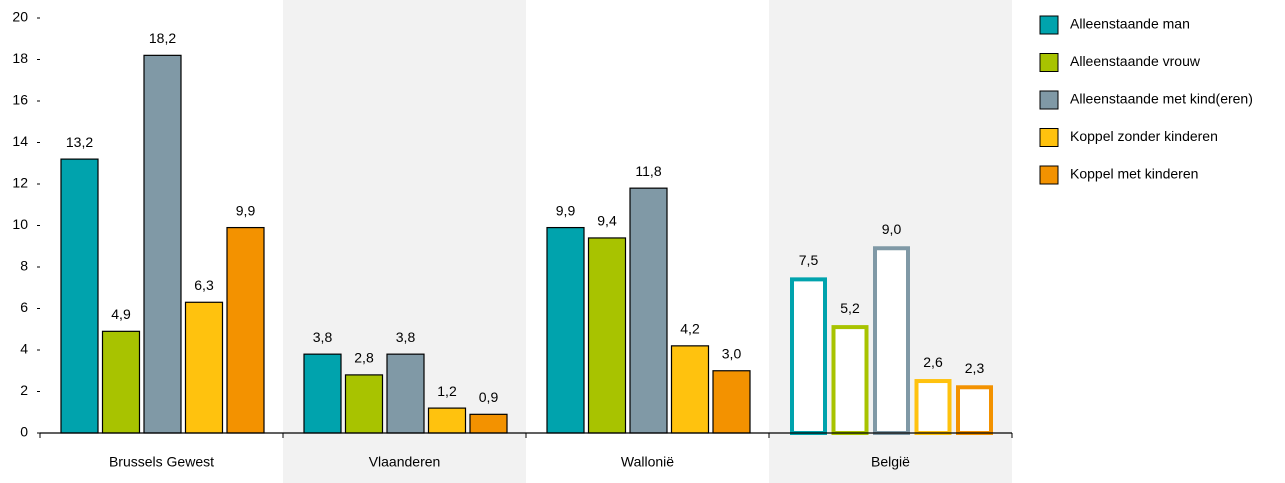  What do you see at coordinates (1134, 174) in the screenshot?
I see `legend-label: Koppel met kinderen` at bounding box center [1134, 174].